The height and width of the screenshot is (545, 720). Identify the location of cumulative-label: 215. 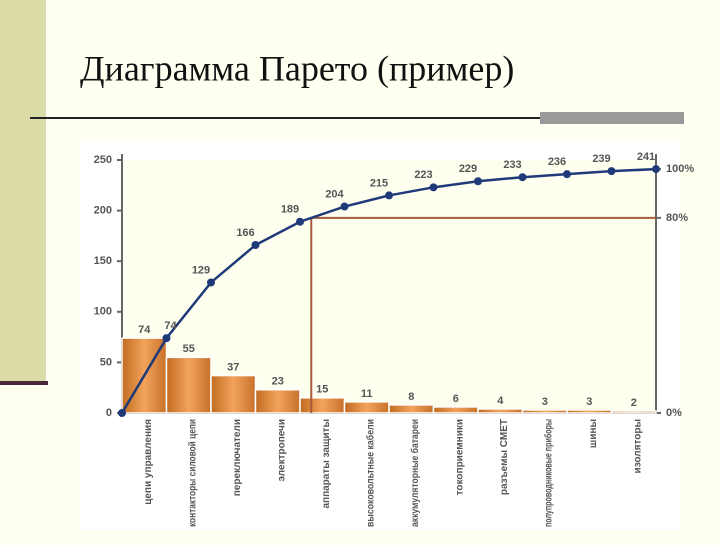
(379, 183).